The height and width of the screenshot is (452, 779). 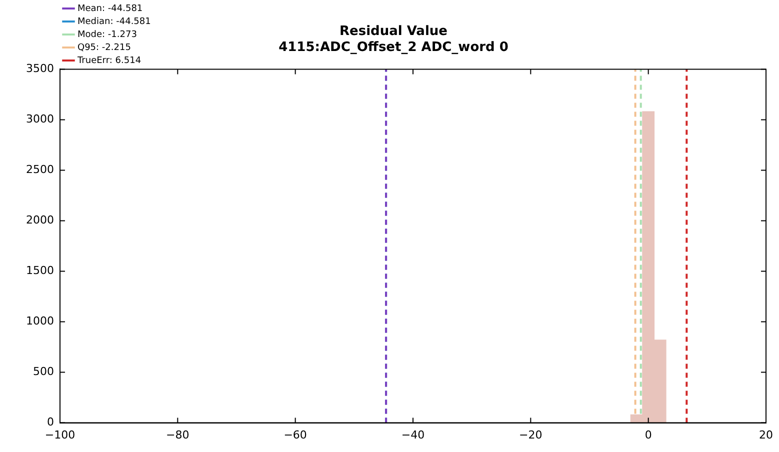 What do you see at coordinates (104, 47) in the screenshot?
I see `legend-label: Q95: -2.215` at bounding box center [104, 47].